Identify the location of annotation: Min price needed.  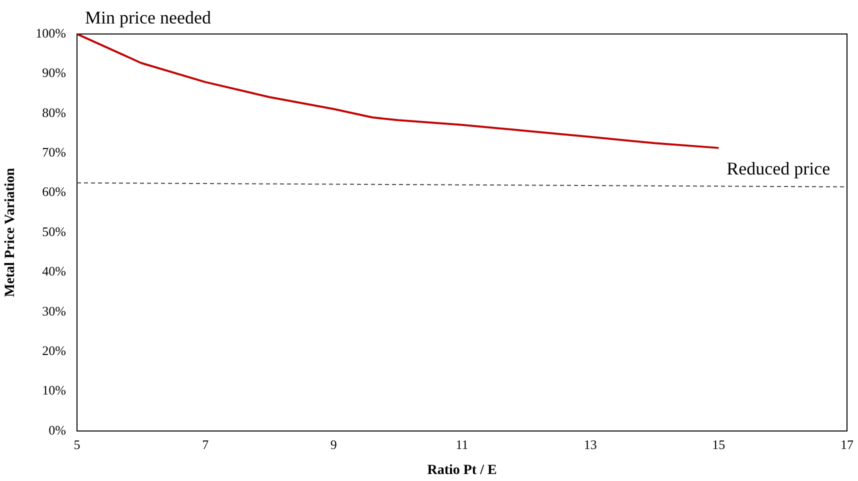
(148, 18).